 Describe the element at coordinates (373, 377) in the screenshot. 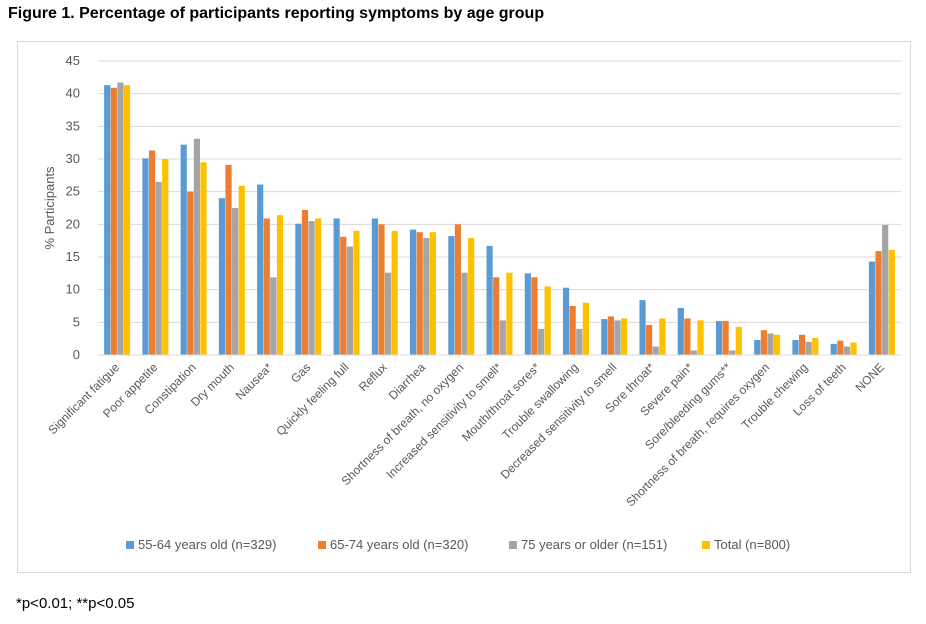

I see `x-tick-label: Reflux` at that location.